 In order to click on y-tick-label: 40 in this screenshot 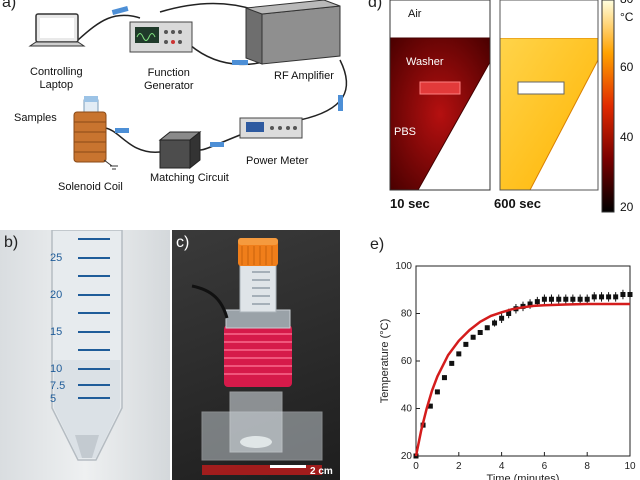, I will do `click(407, 409)`.